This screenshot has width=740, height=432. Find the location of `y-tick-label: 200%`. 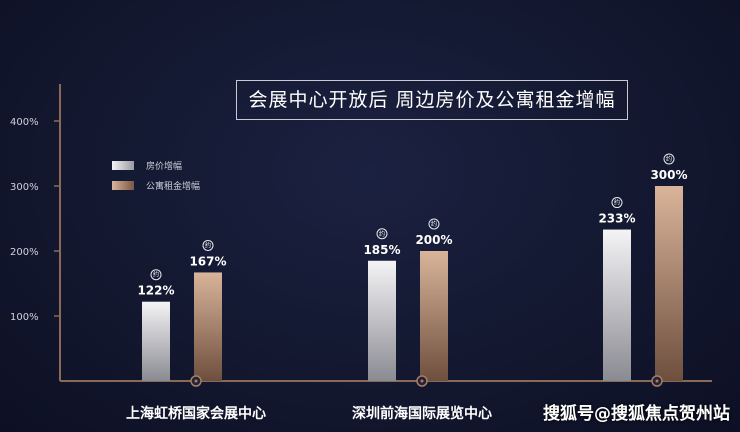

y-tick-label: 200% is located at coordinates (24, 252).